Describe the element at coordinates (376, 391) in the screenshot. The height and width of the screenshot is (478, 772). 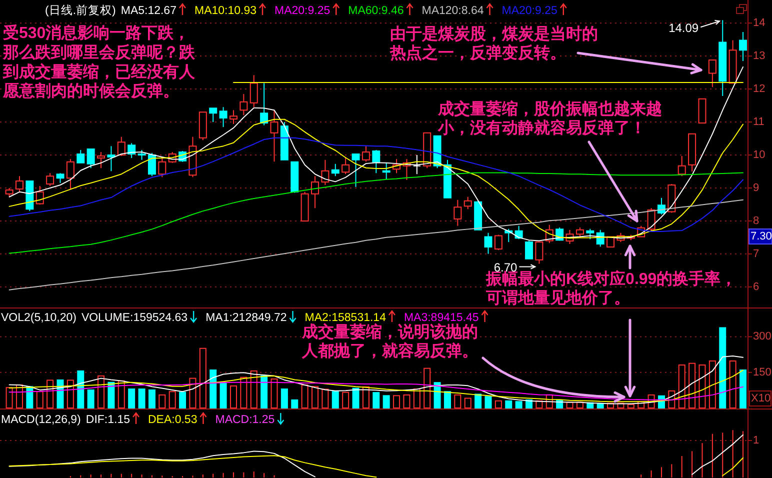
I see `line-series` at that location.